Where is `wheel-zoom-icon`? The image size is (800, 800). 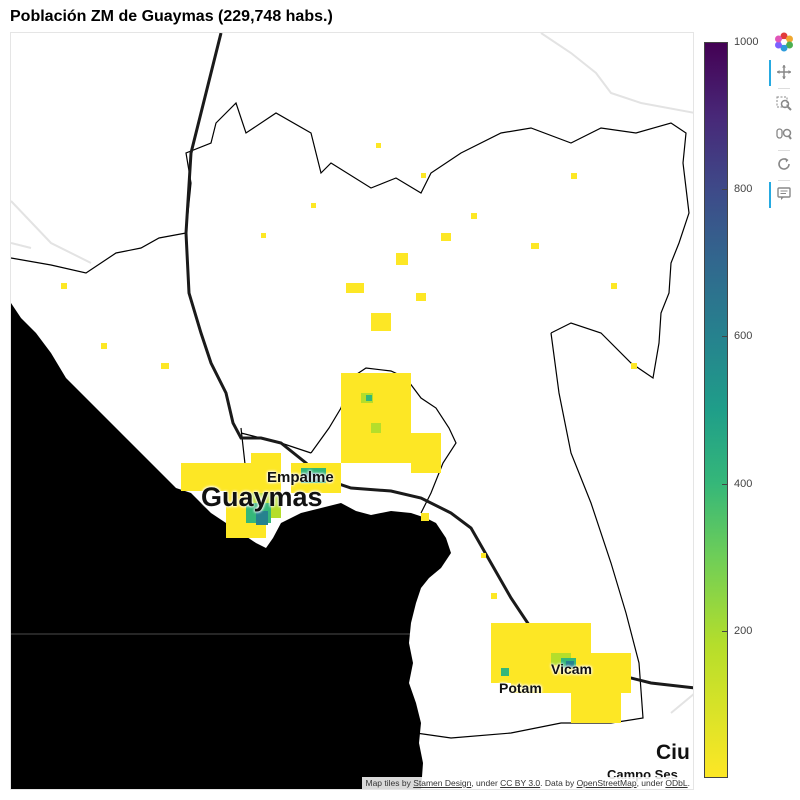
wheel-zoom-icon is located at coordinates (784, 134).